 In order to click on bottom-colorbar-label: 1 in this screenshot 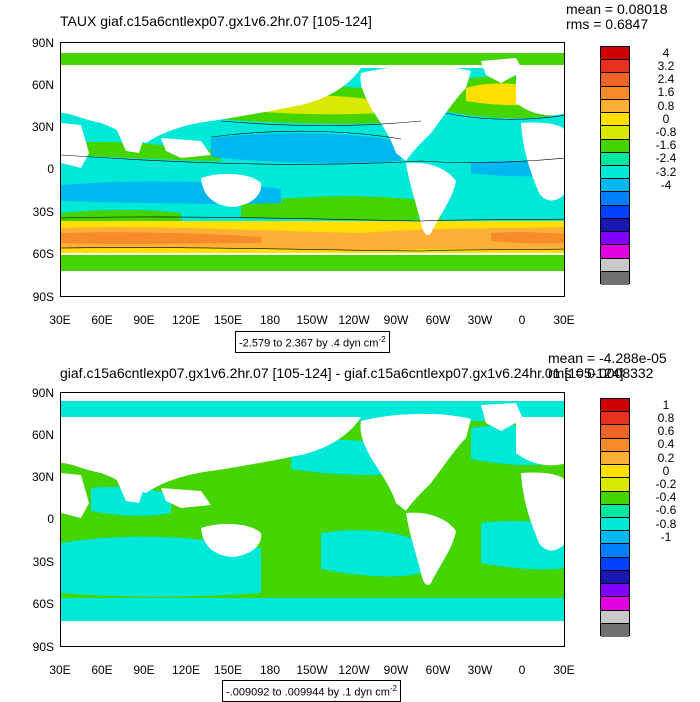, I will do `click(666, 404)`.